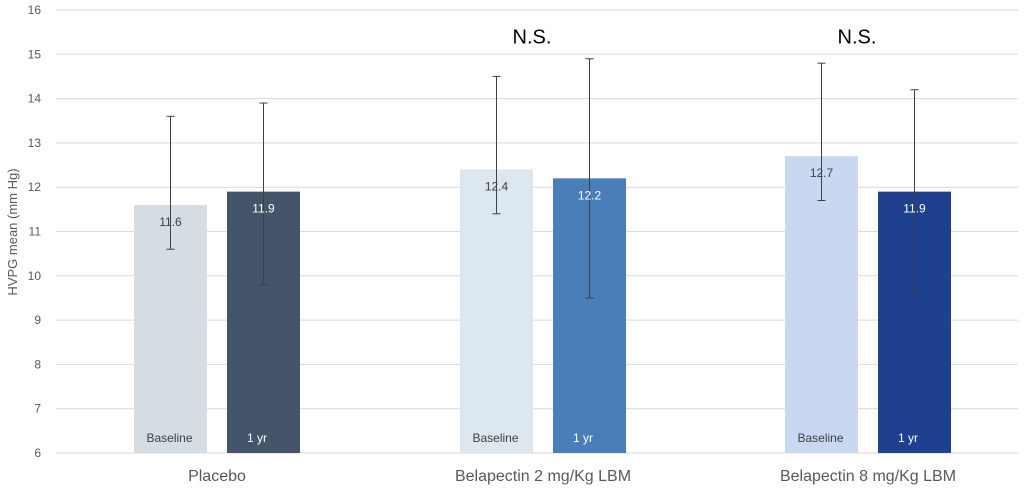  What do you see at coordinates (37, 364) in the screenshot?
I see `y-tick-label: 8` at bounding box center [37, 364].